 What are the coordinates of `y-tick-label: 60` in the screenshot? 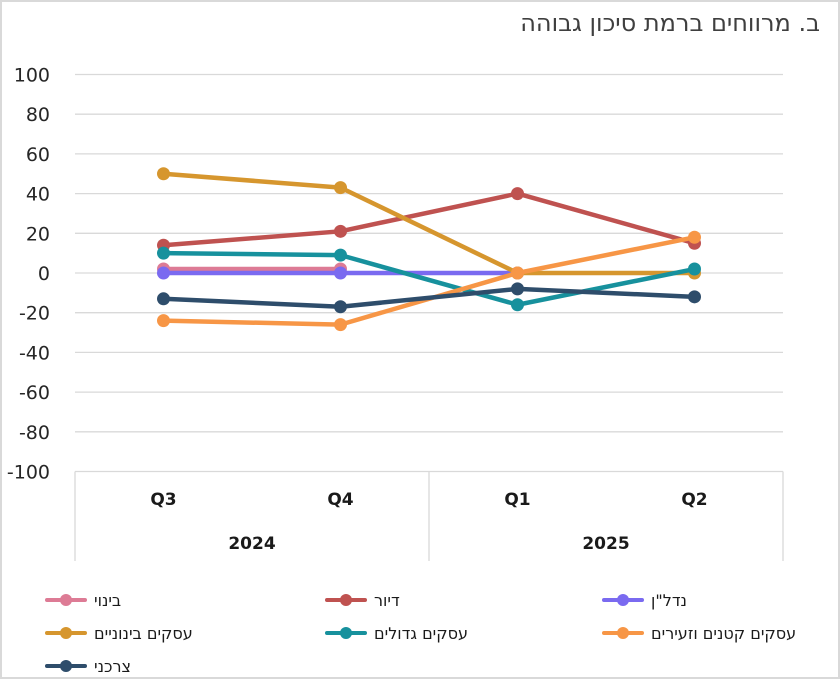 It's located at (38, 155).